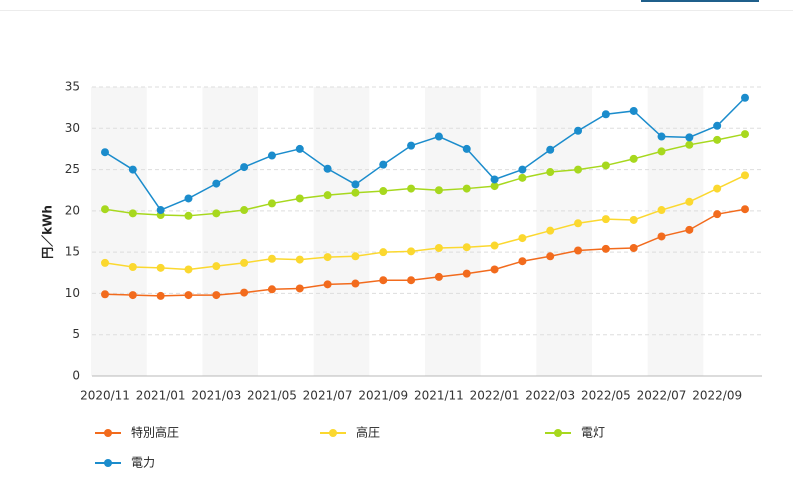 This screenshot has width=793, height=485. I want to click on legend-label: 電灯, so click(593, 433).